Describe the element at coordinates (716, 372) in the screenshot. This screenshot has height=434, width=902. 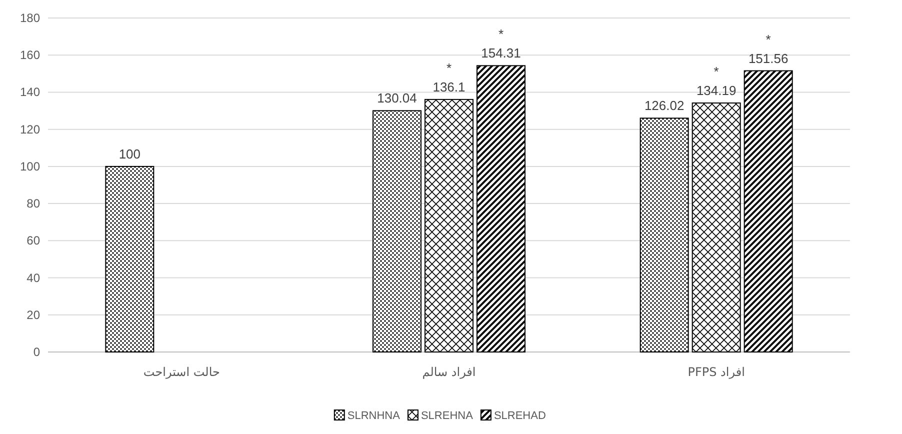
I see `x-tick-label: افراد PFPS` at that location.